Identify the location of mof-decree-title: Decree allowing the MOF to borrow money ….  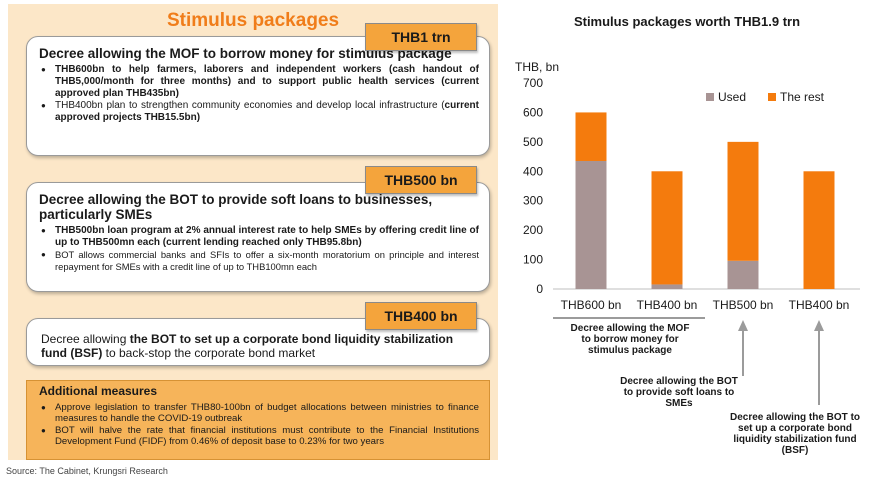
(245, 53).